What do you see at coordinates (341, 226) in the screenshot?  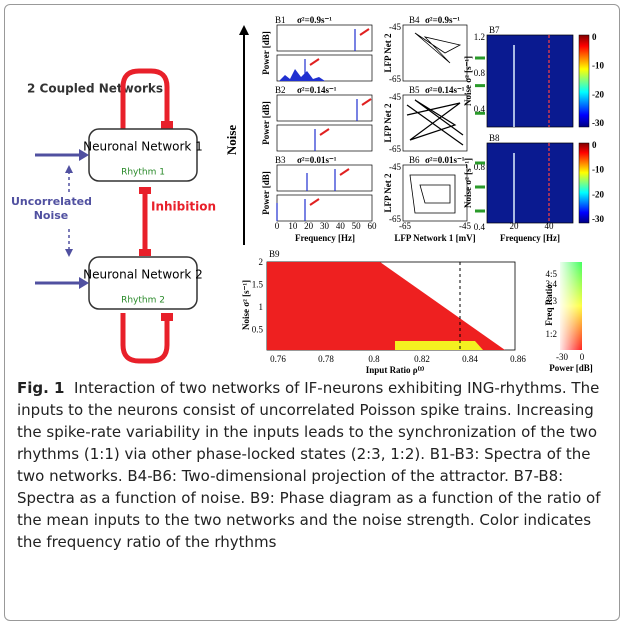 I see `x-tick-label: 40` at bounding box center [341, 226].